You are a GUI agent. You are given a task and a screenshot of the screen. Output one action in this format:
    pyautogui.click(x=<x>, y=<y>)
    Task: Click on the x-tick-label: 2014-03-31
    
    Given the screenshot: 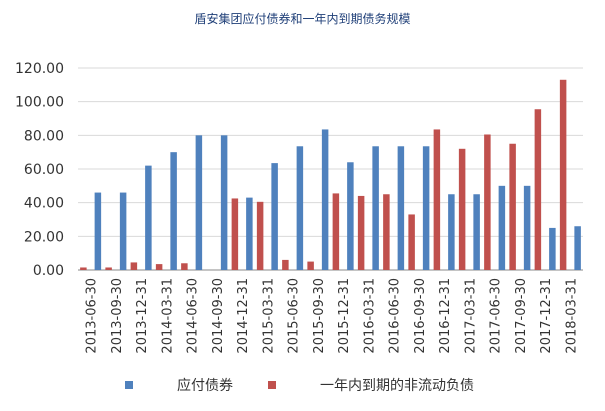 What is the action you would take?
    pyautogui.click(x=167, y=316)
    